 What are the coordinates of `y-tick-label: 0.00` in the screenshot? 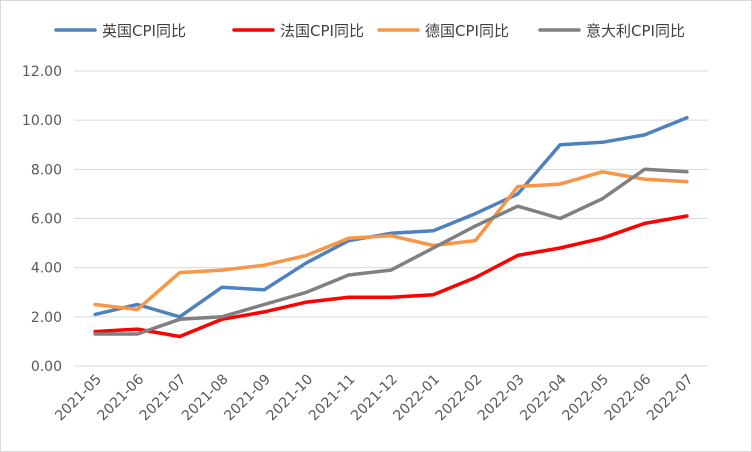 It's located at (46, 367).